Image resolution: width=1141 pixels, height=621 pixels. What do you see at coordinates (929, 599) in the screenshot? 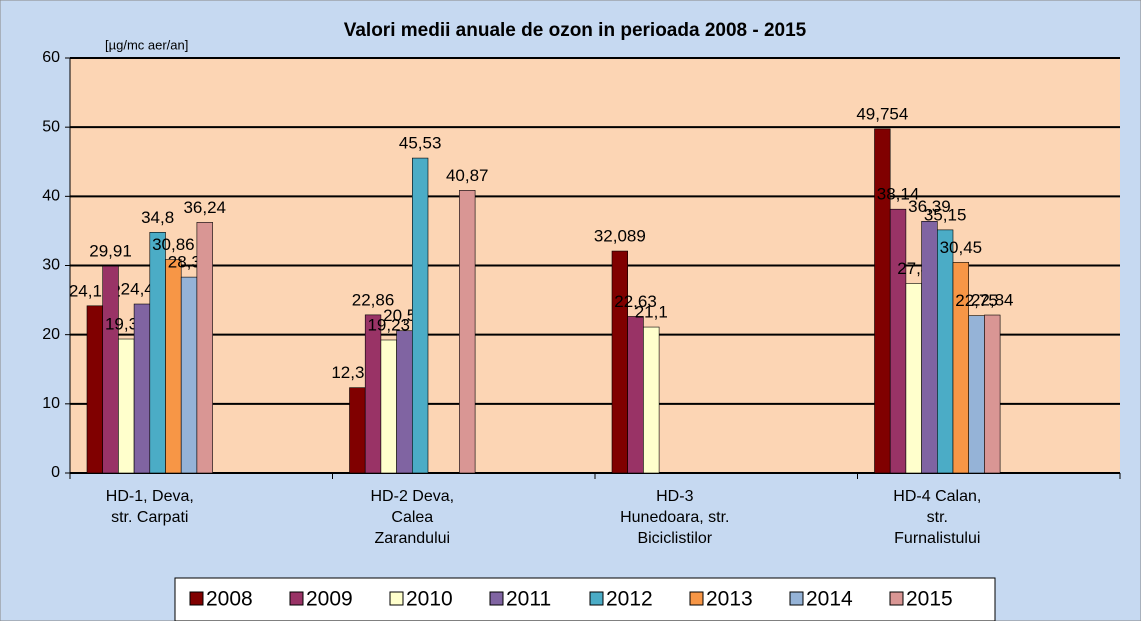
I see `legend-label: 2015` at bounding box center [929, 599].